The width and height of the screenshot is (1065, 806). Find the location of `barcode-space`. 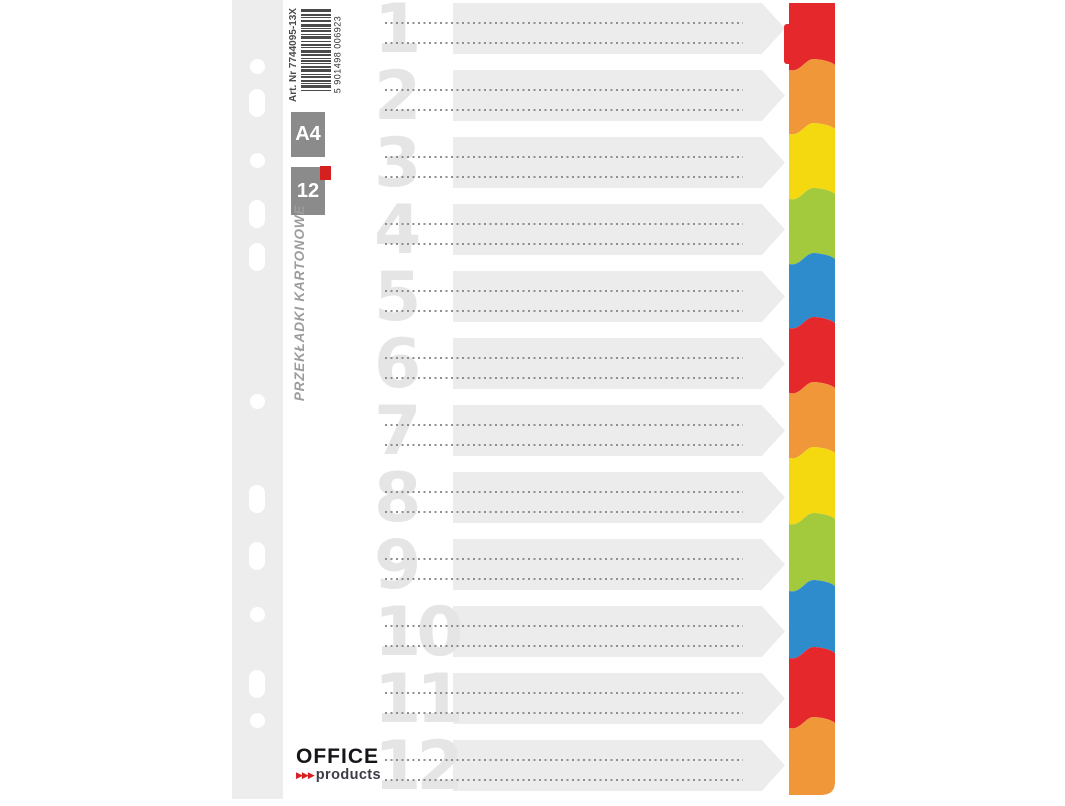

barcode-space is located at coordinates (316, 92).